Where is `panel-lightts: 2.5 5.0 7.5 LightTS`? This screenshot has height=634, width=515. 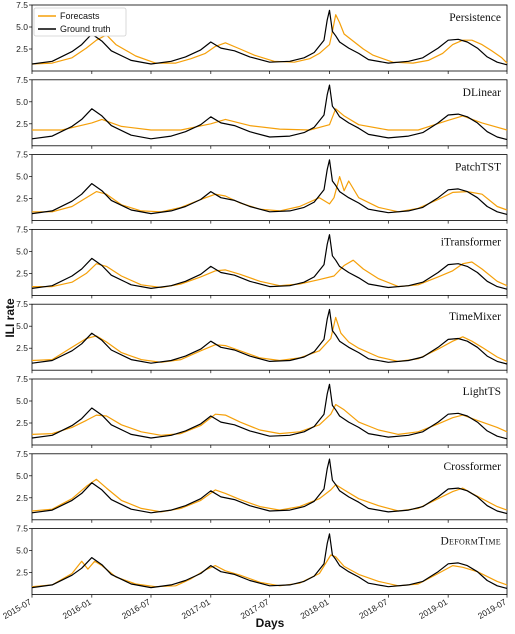 panel-lightts: 2.5 5.0 7.5 LightTS is located at coordinates (262, 411).